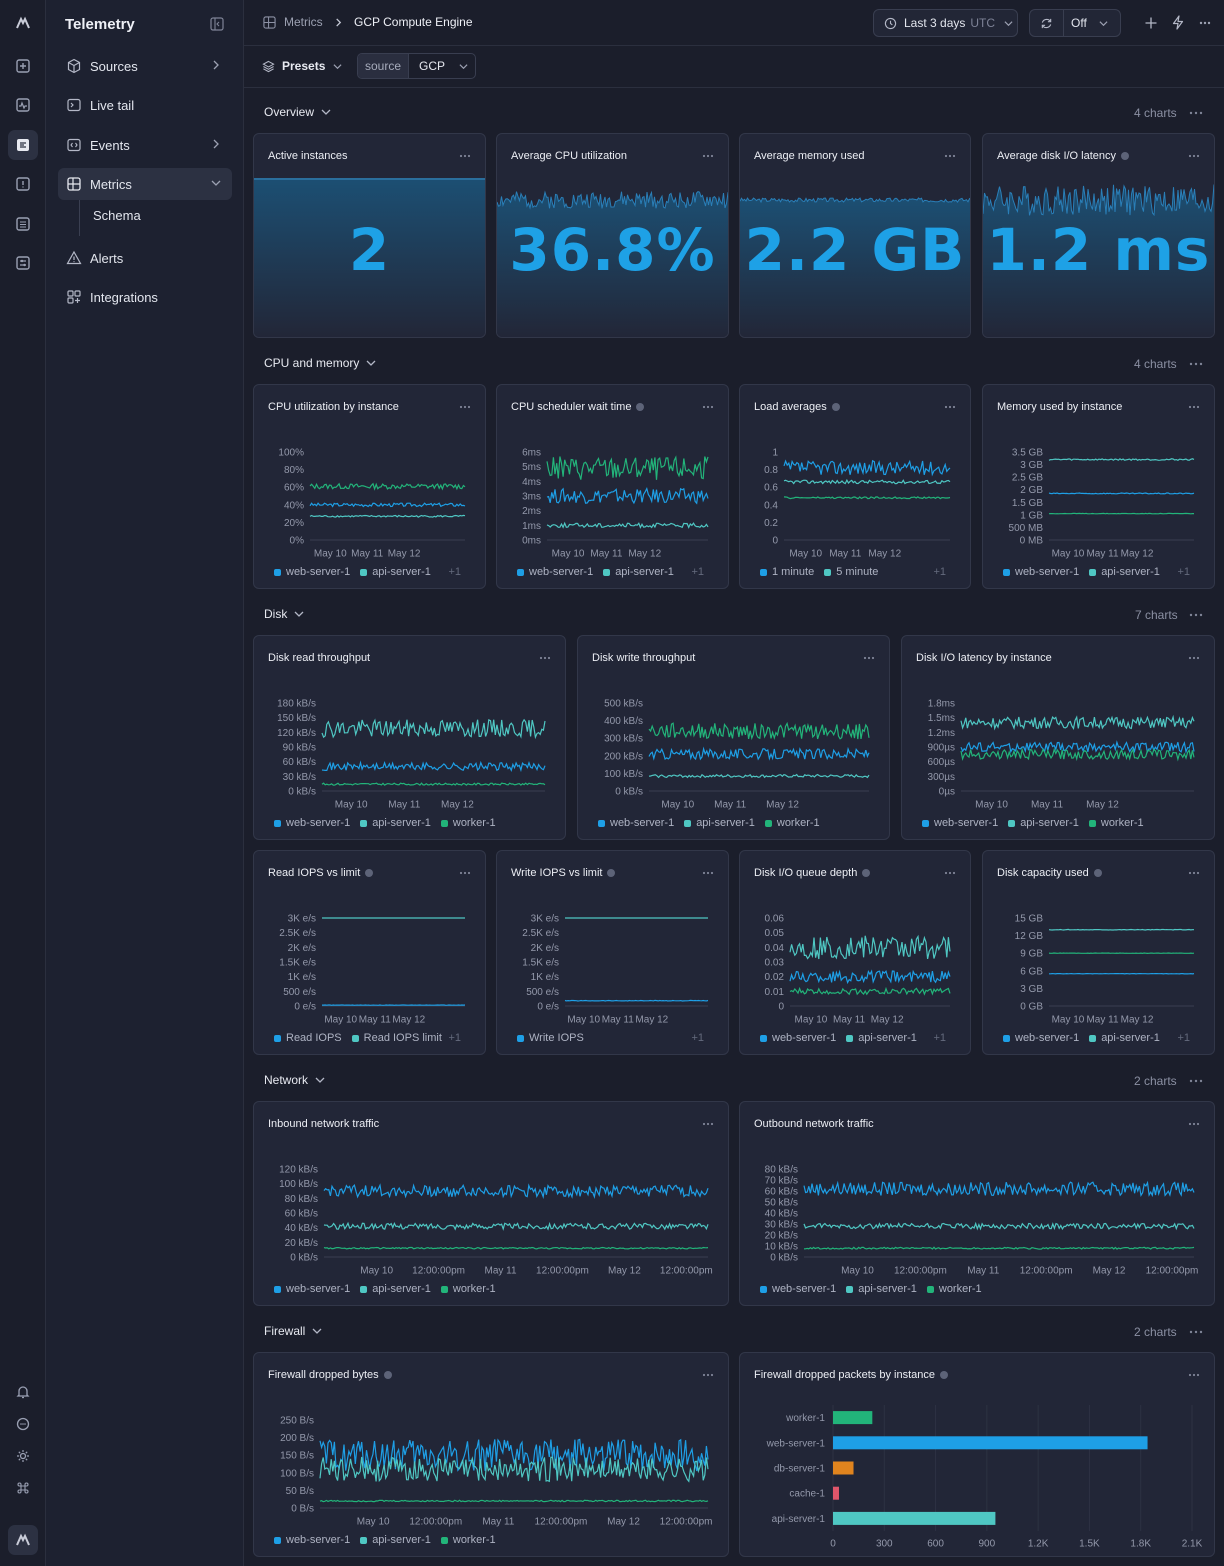  I want to click on legend-item: Read IOPS limit, so click(396, 1038).